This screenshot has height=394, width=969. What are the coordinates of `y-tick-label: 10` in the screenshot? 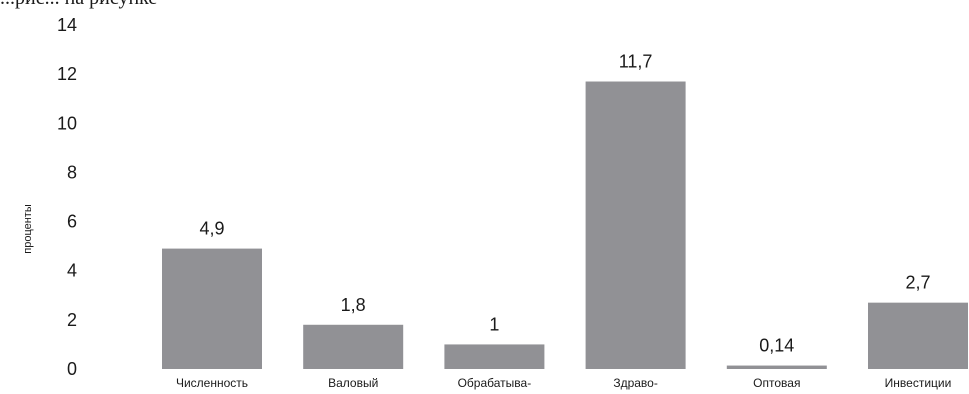 It's located at (67, 123).